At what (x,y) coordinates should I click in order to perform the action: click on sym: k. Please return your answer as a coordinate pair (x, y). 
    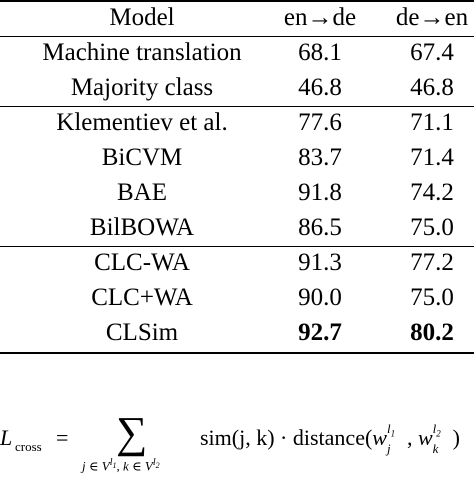
    Looking at the image, I should click on (435, 448).